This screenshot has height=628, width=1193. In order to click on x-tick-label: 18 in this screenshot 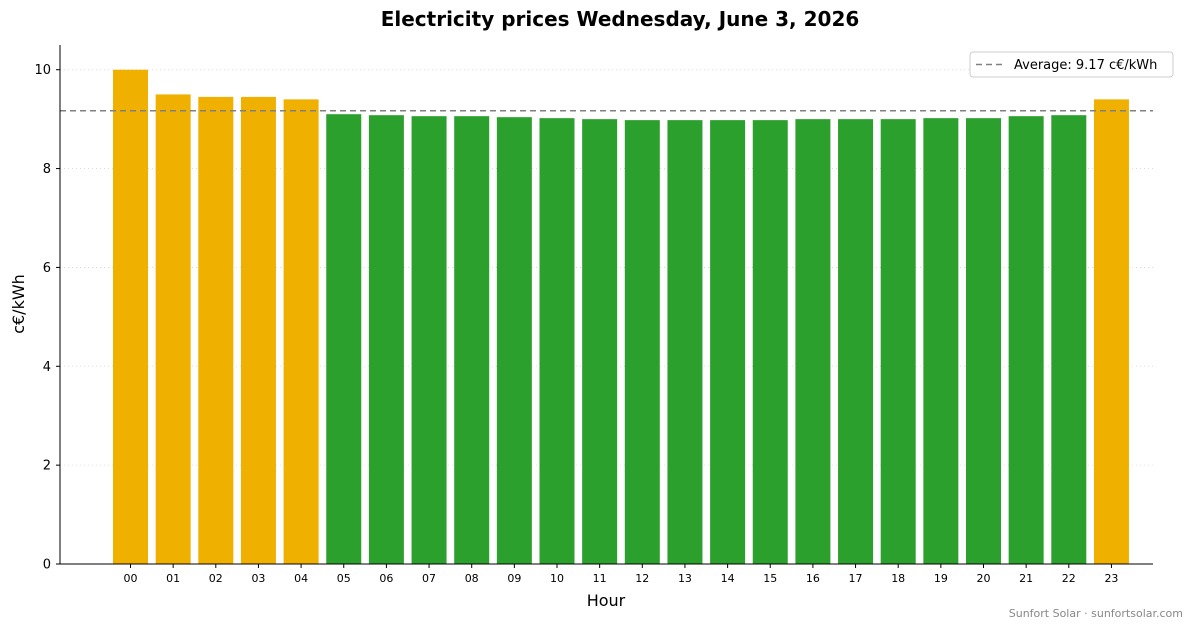, I will do `click(898, 578)`.